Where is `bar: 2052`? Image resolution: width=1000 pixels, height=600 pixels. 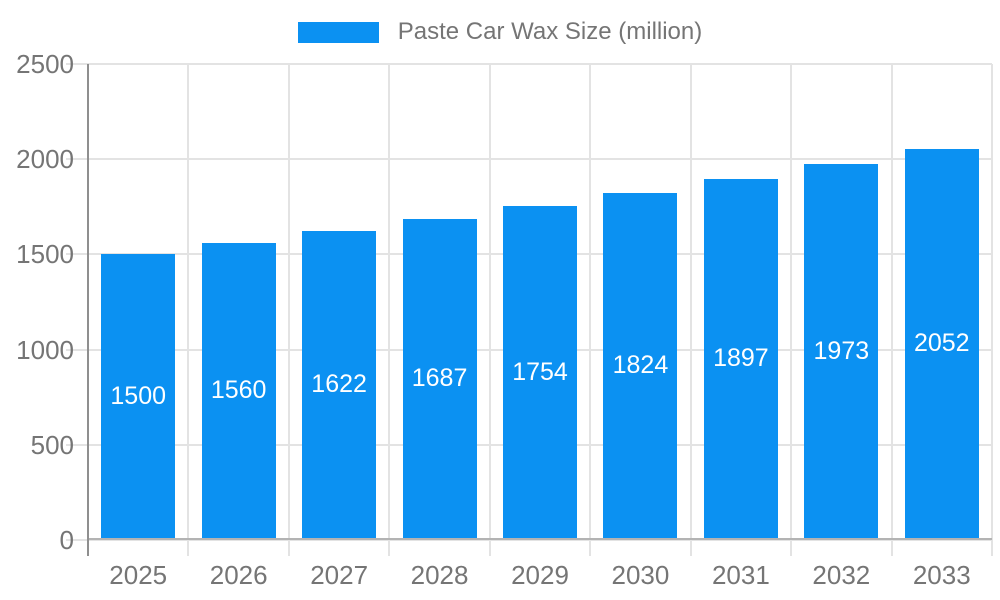
bar: 2052 is located at coordinates (941, 343).